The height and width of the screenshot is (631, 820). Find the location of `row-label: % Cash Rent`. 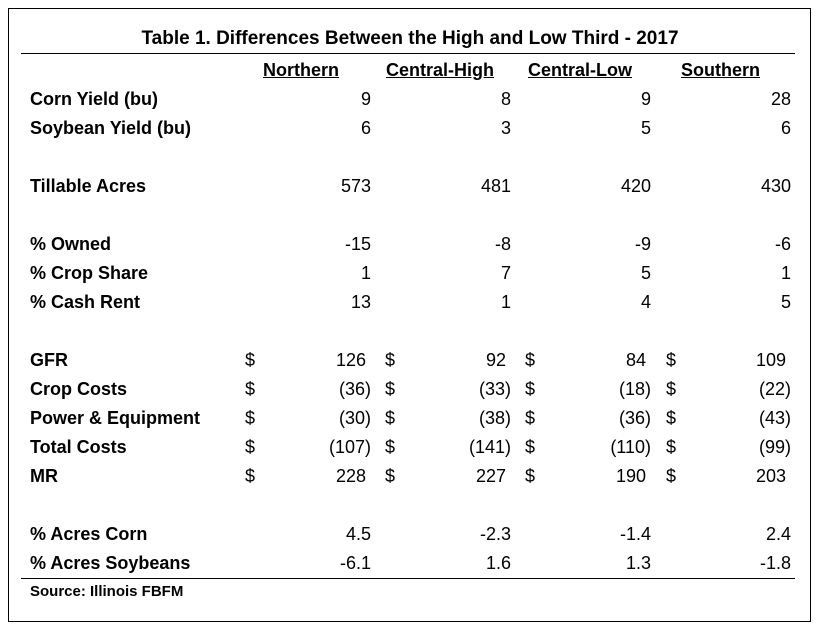

row-label: % Cash Rent is located at coordinates (85, 302).